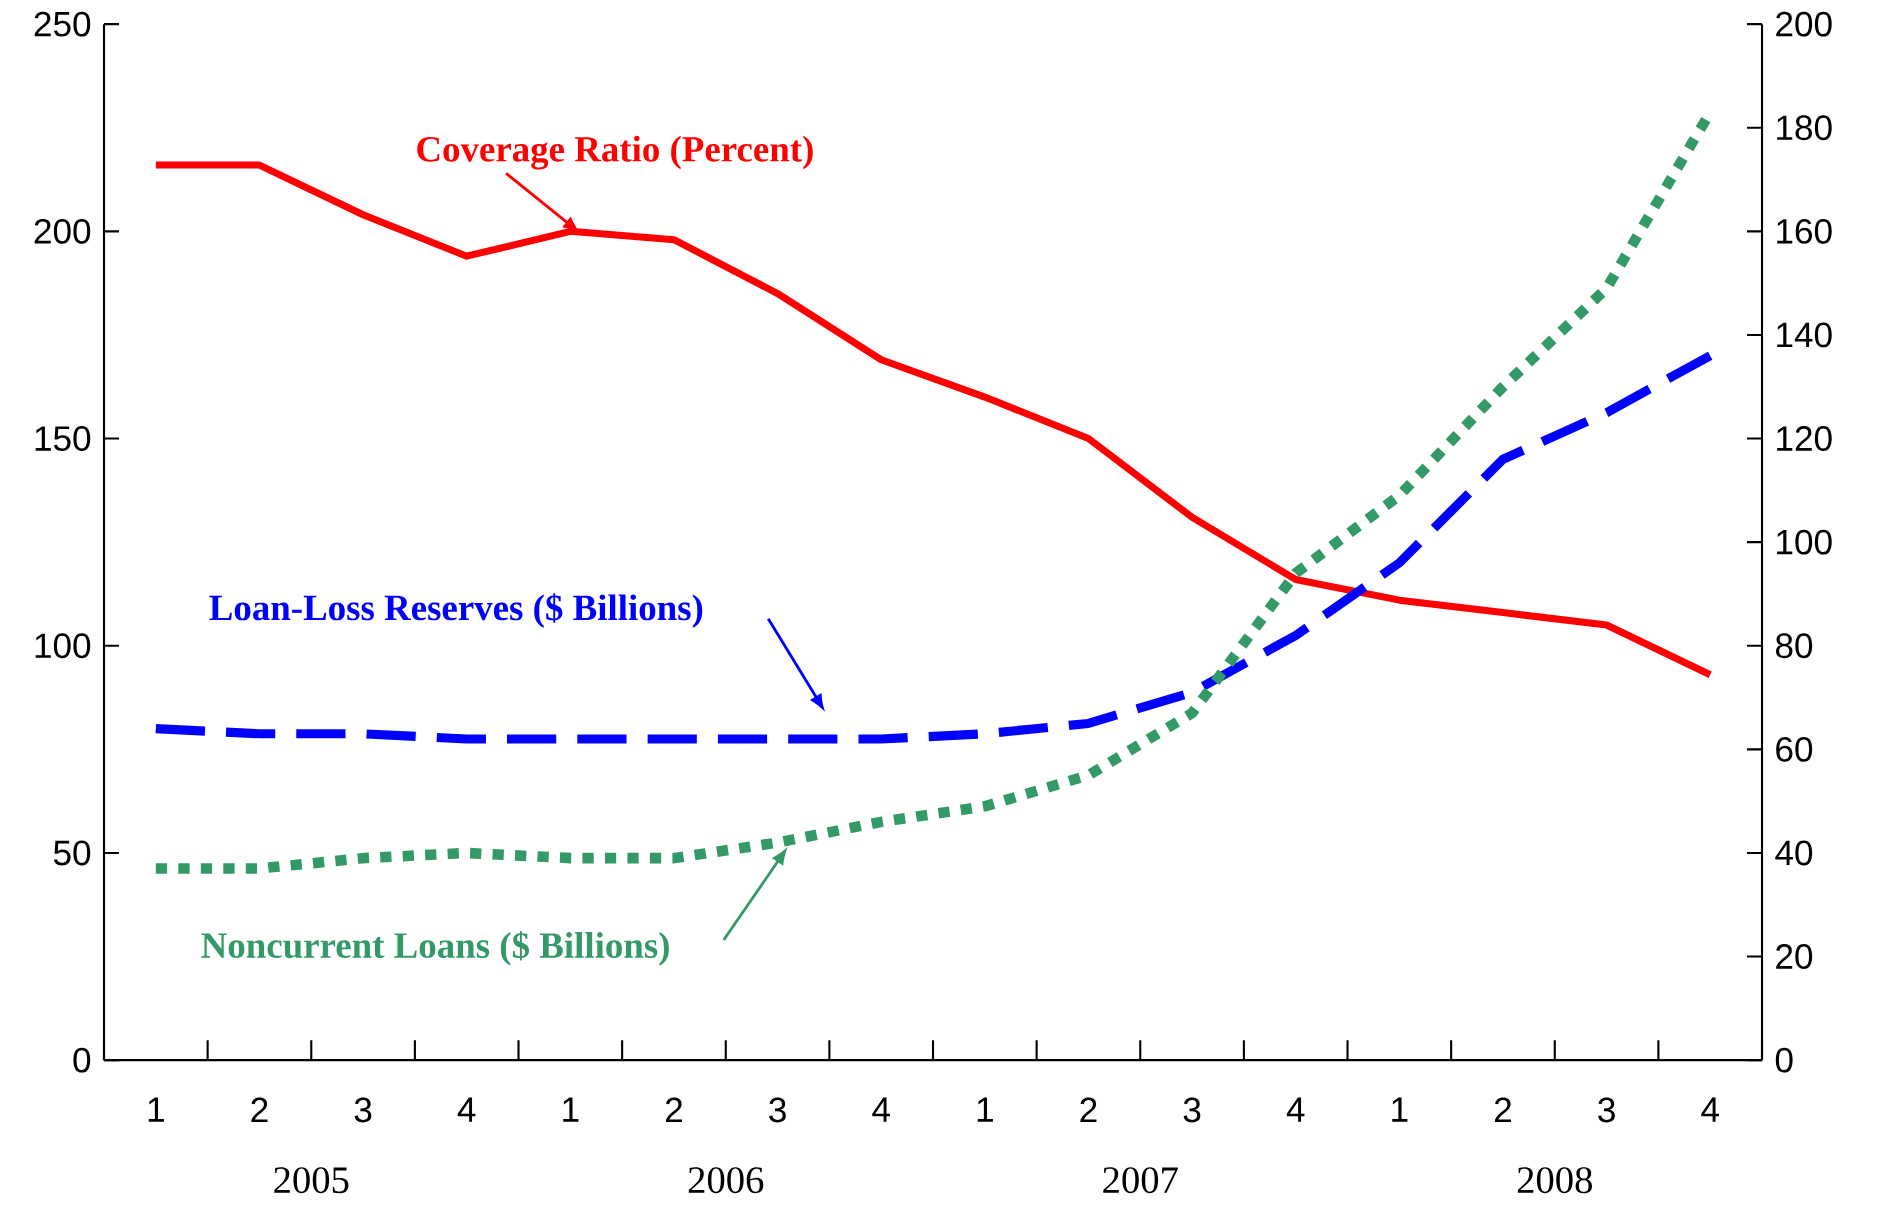 The height and width of the screenshot is (1205, 1877). I want to click on y-tick-label: 250, so click(62, 24).